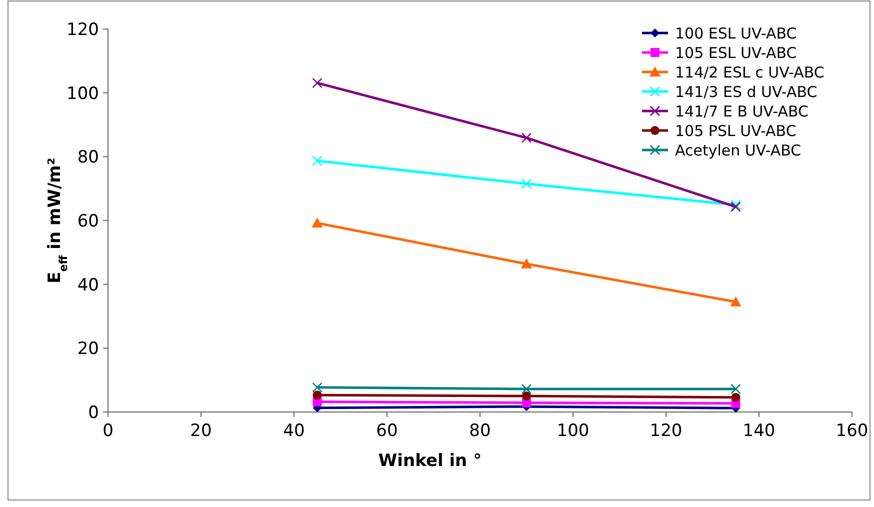  I want to click on y-tick-label: 20, so click(88, 349).